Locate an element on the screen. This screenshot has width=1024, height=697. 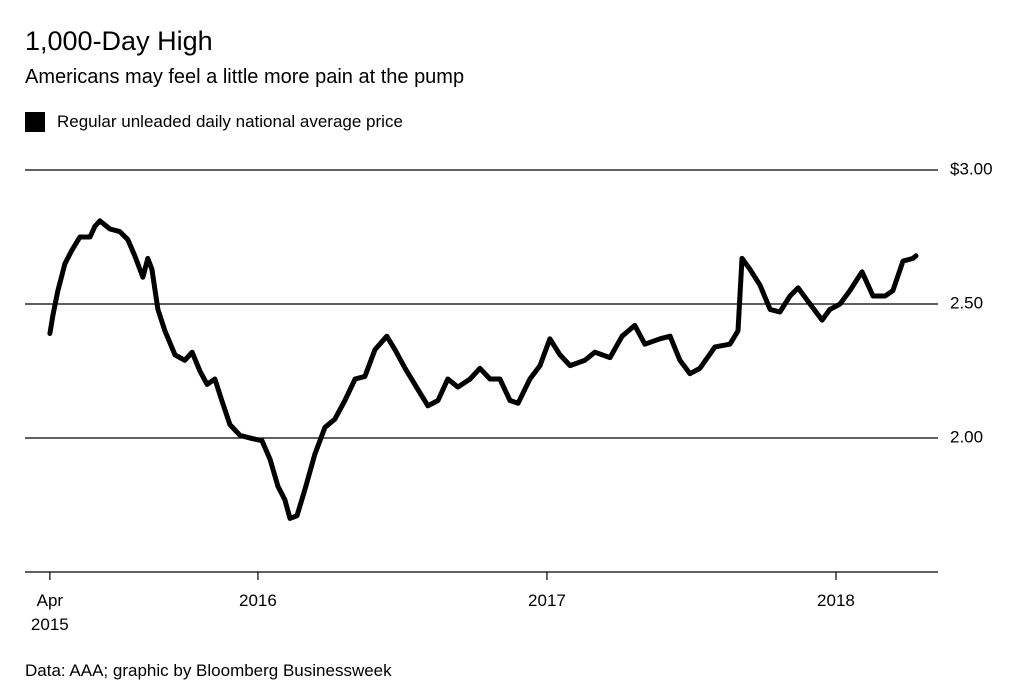
x-tick-label: 2016 is located at coordinates (258, 600).